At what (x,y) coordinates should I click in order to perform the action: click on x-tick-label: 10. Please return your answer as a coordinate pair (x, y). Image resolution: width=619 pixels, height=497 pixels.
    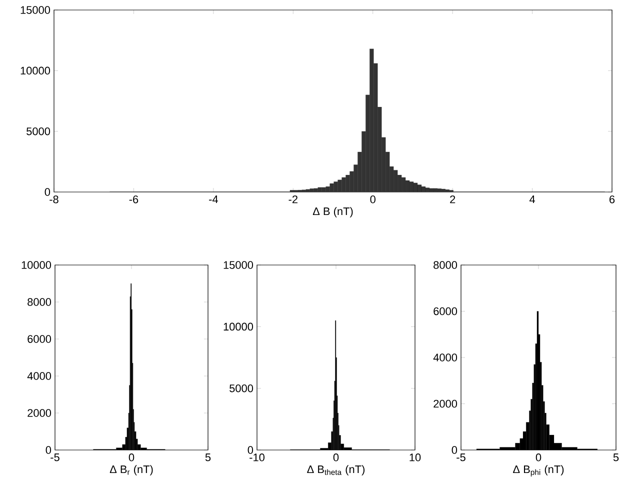
    Looking at the image, I should click on (415, 458).